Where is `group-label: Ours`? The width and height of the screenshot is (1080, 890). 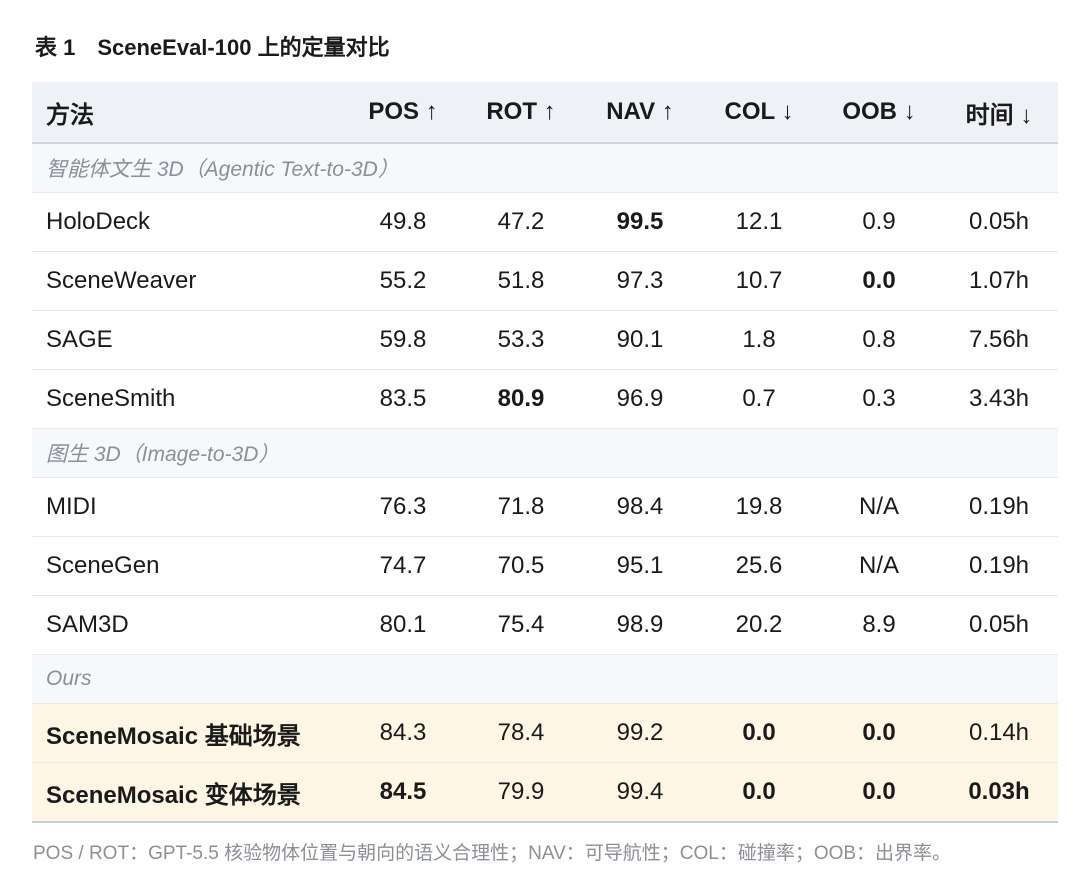
group-label: Ours is located at coordinates (545, 679).